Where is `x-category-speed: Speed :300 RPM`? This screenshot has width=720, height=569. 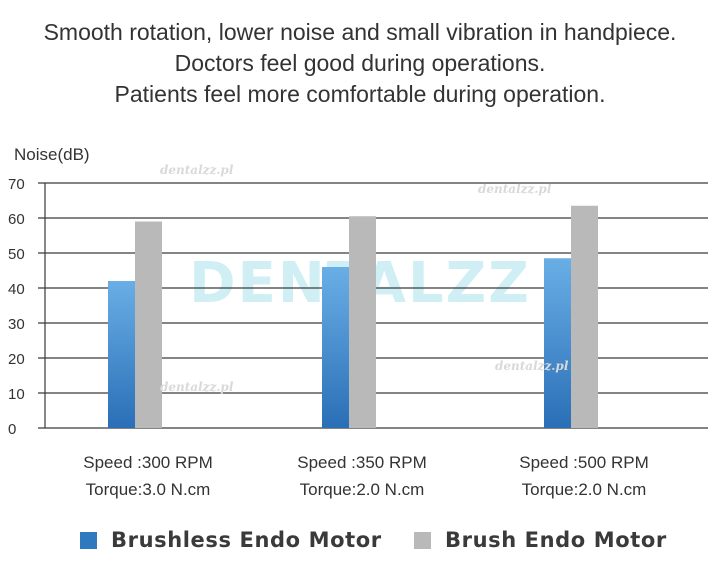
x-category-speed: Speed :300 RPM is located at coordinates (147, 462).